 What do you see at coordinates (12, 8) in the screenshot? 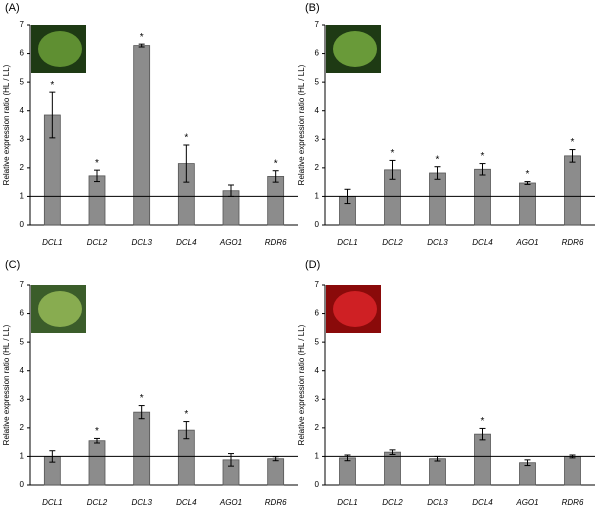
I see `panel-label: (A)` at bounding box center [12, 8].